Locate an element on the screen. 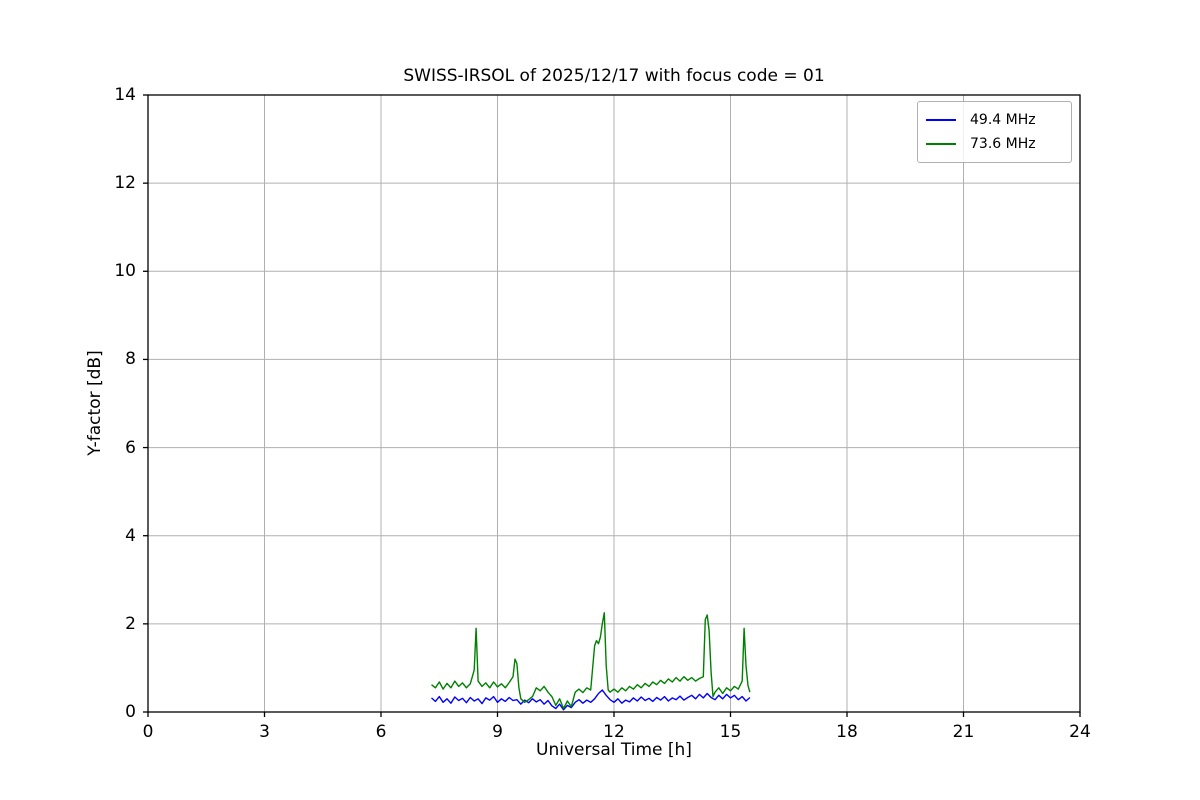  y-tick-label: 6 is located at coordinates (130, 447).